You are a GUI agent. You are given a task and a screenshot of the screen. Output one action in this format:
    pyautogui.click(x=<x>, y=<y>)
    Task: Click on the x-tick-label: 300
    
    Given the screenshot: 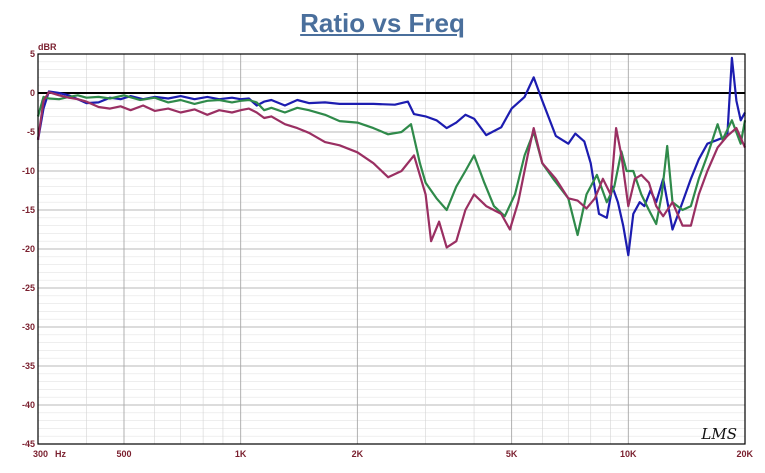 What is the action you would take?
    pyautogui.click(x=40, y=454)
    